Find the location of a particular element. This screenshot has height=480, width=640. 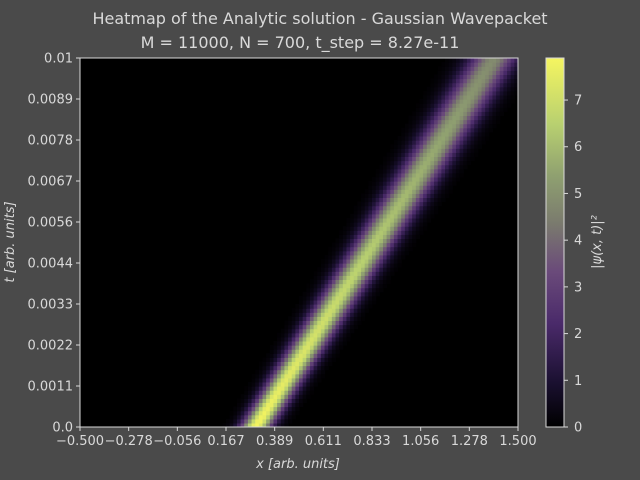

colorbar-tick-label: 5 is located at coordinates (578, 194).